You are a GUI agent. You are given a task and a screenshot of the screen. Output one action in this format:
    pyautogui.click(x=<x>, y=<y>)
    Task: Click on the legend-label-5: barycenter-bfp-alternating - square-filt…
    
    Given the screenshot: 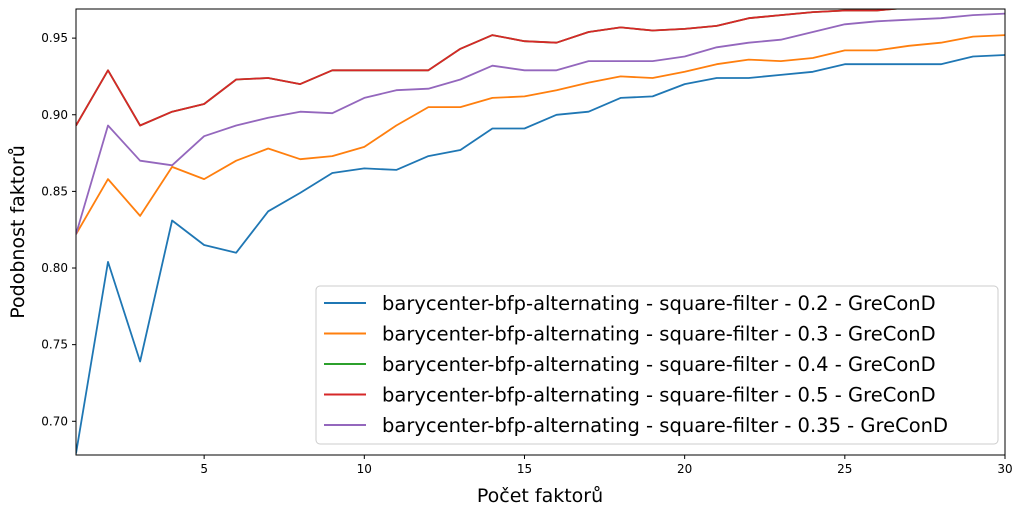 What is the action you would take?
    pyautogui.click(x=665, y=425)
    